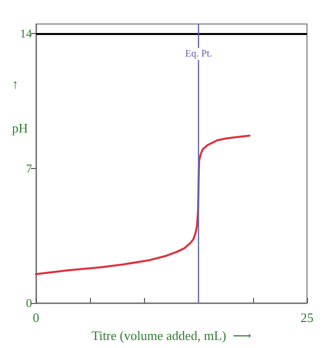 The height and width of the screenshot is (348, 328). What do you see at coordinates (29, 303) in the screenshot?
I see `y-tick-label: 0` at bounding box center [29, 303].